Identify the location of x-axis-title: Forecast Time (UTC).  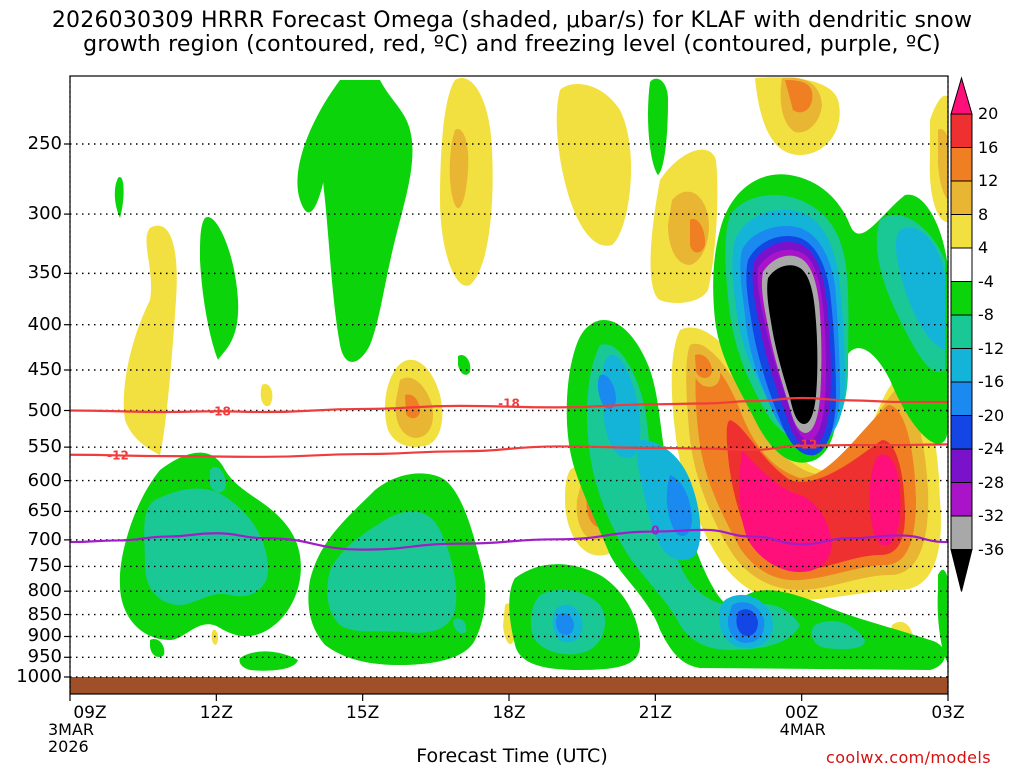
(512, 756).